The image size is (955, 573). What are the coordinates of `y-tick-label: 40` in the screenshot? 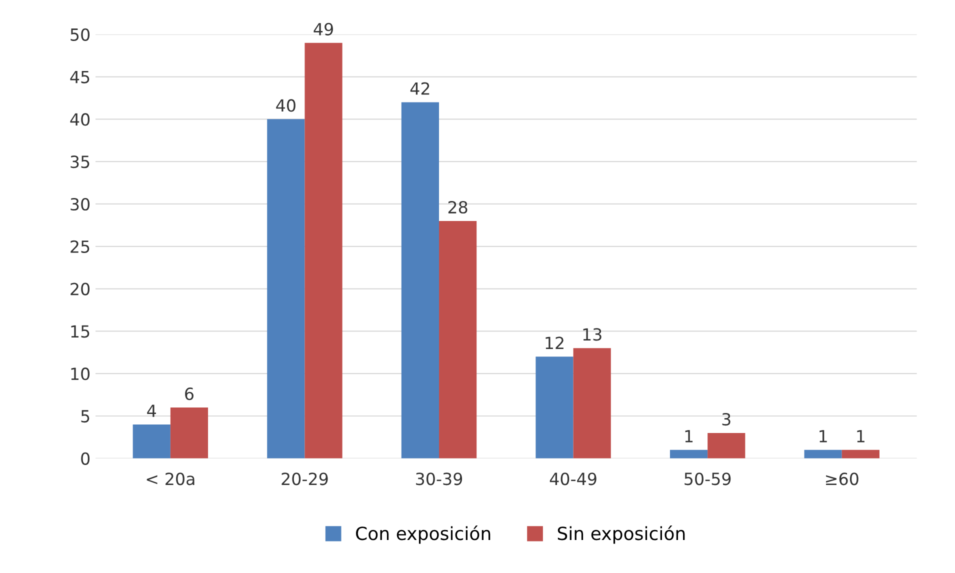 It's located at (80, 119).